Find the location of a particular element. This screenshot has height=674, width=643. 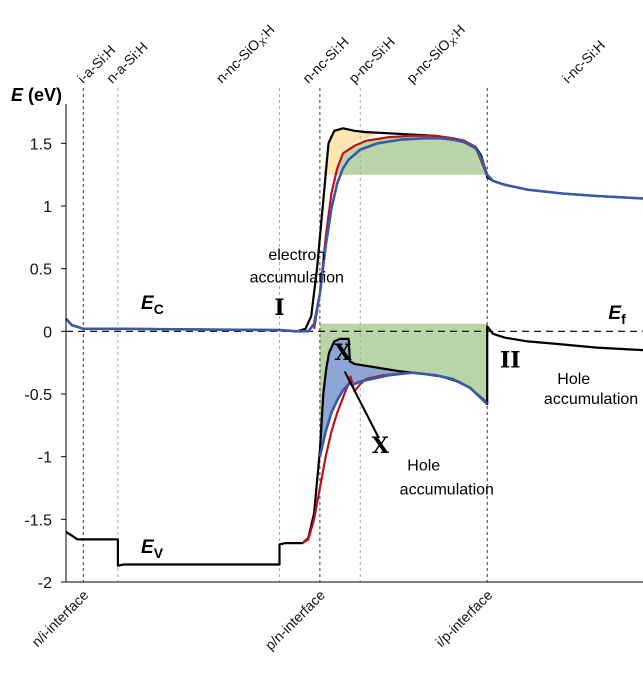

y-tick-label: 0.5 is located at coordinates (41, 270).